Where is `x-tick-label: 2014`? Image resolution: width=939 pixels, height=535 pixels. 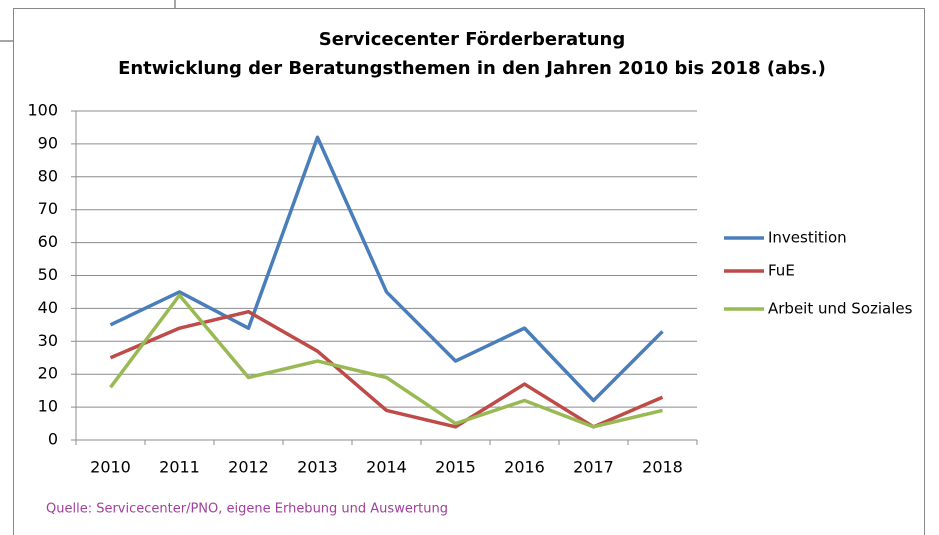 x-tick-label: 2014 is located at coordinates (386, 467).